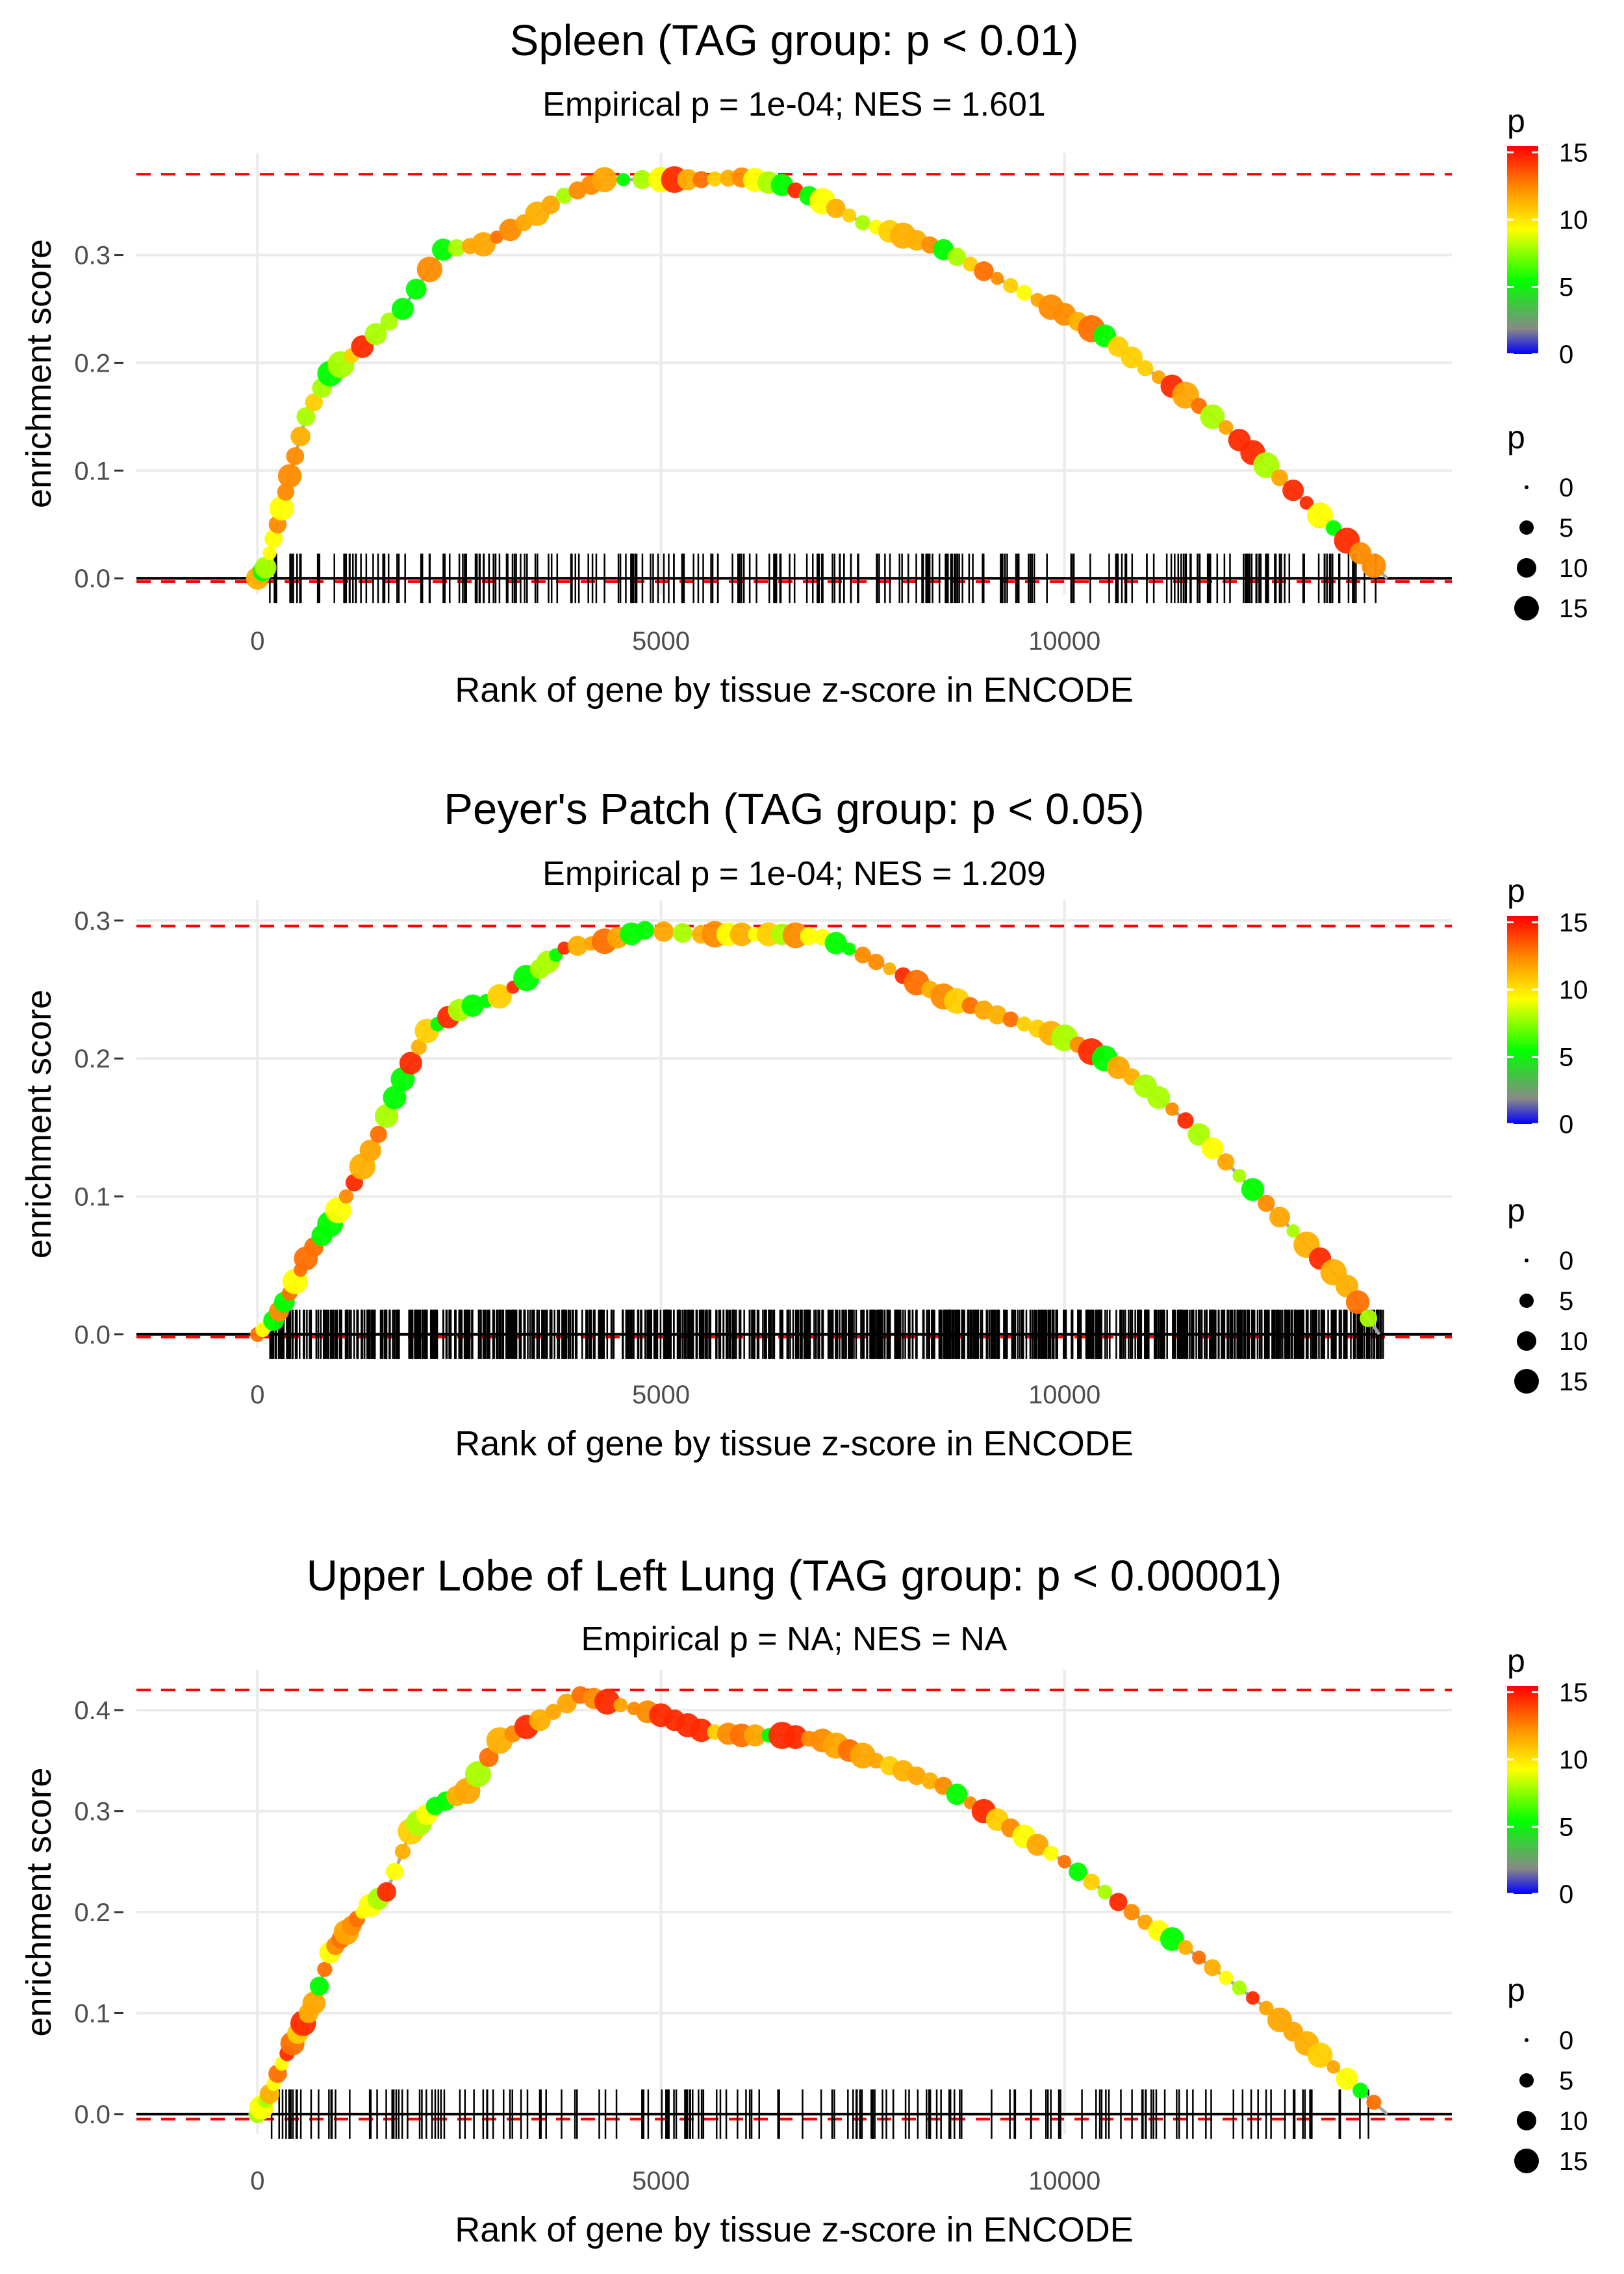 The height and width of the screenshot is (2274, 1624). What do you see at coordinates (822, 377) in the screenshot?
I see `enrichment-curve` at bounding box center [822, 377].